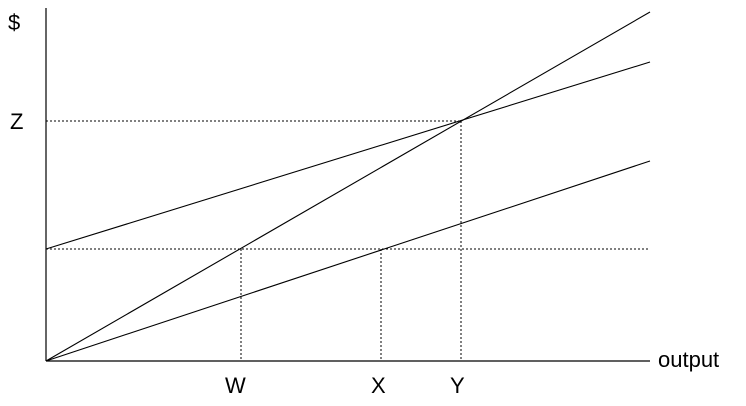 The image size is (746, 406). What do you see at coordinates (688, 359) in the screenshot?
I see `x-axis-label: output` at bounding box center [688, 359].